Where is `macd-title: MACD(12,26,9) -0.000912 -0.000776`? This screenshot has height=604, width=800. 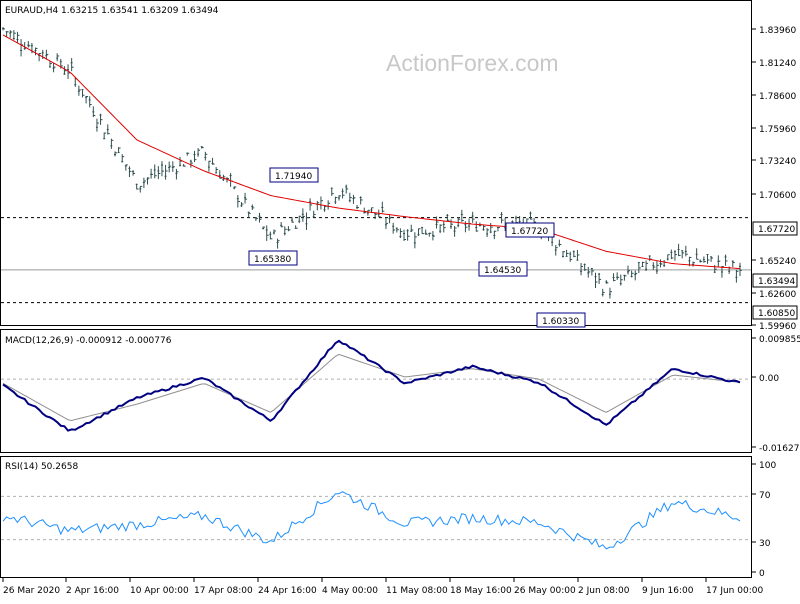 macd-title: MACD(12,26,9) -0.000912 -0.000776 is located at coordinates (88, 341).